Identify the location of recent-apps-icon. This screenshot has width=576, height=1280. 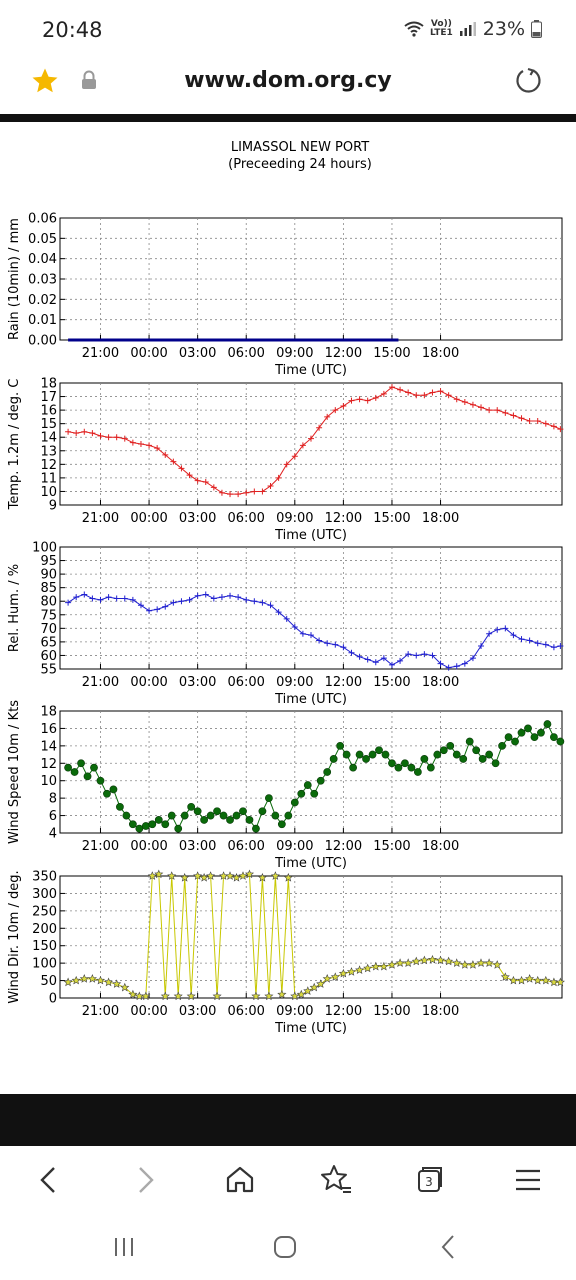
(125, 1247).